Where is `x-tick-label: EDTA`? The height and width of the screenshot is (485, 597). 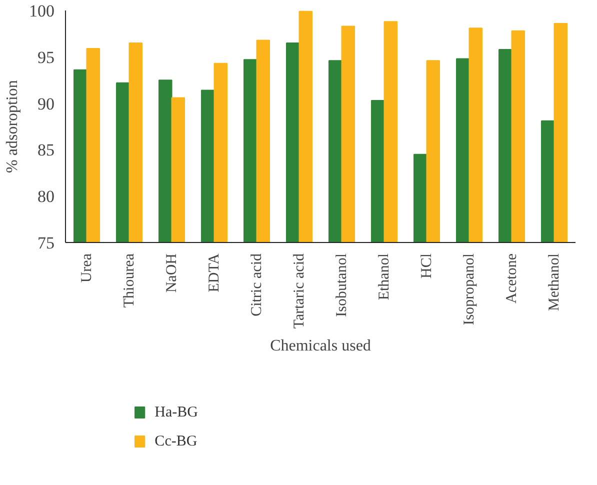
x-tick-label: EDTA is located at coordinates (214, 272).